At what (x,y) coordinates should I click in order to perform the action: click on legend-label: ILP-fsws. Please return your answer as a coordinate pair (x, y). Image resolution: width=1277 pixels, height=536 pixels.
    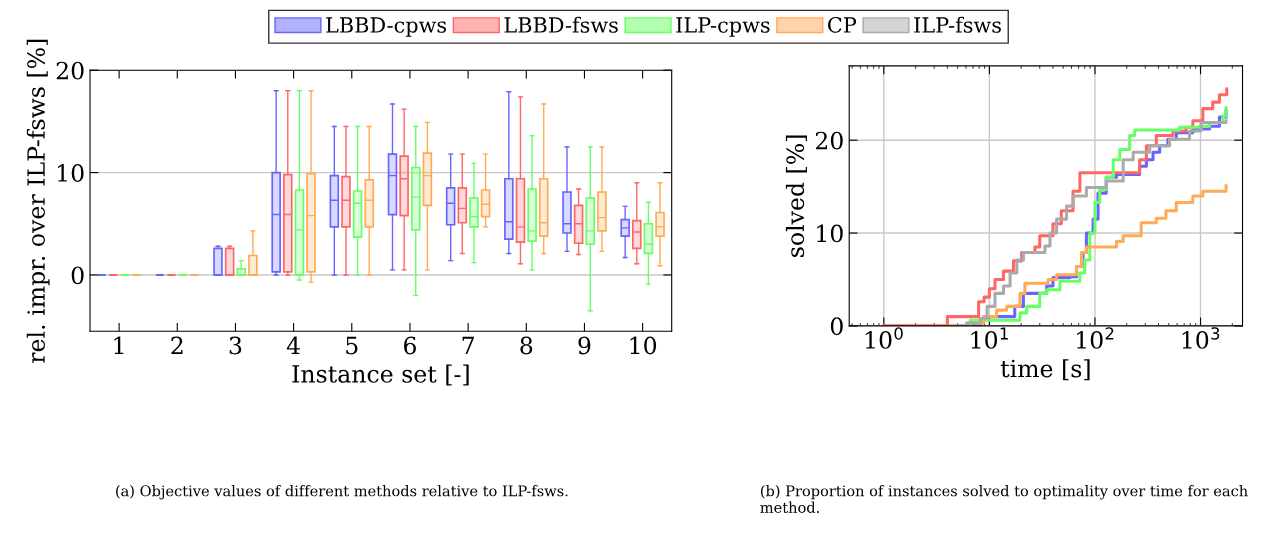
    Looking at the image, I should click on (957, 24).